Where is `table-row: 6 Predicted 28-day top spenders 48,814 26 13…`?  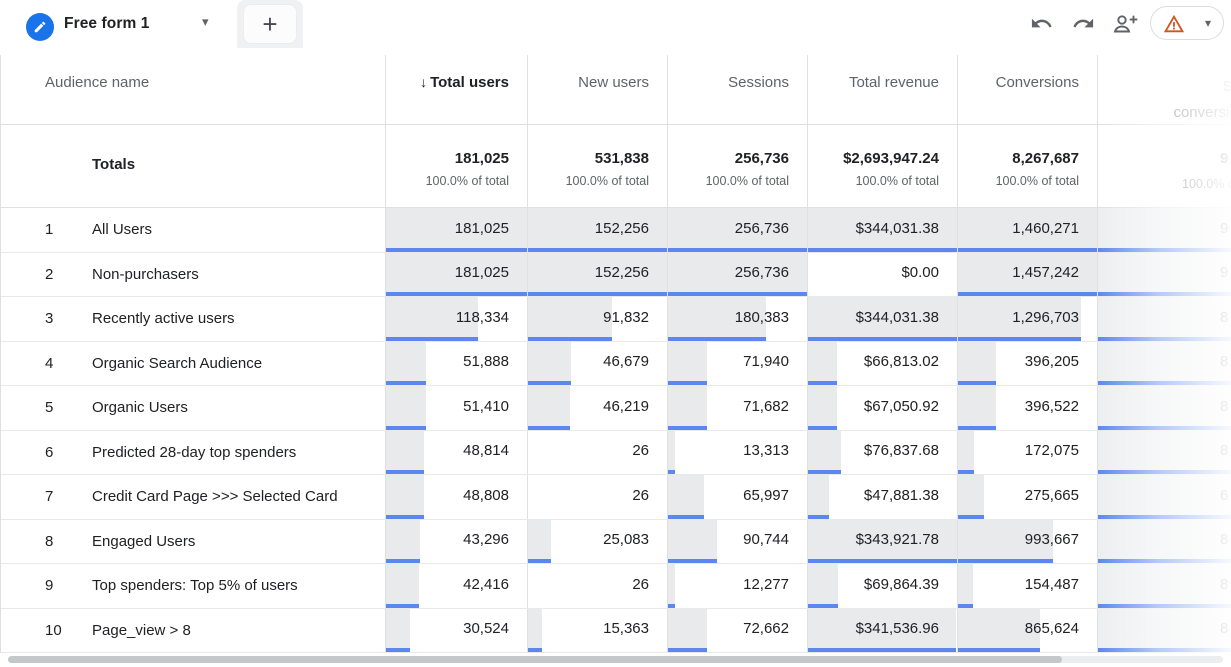
table-row: 6 Predicted 28-day top spenders 48,814 26 13… is located at coordinates (615, 452).